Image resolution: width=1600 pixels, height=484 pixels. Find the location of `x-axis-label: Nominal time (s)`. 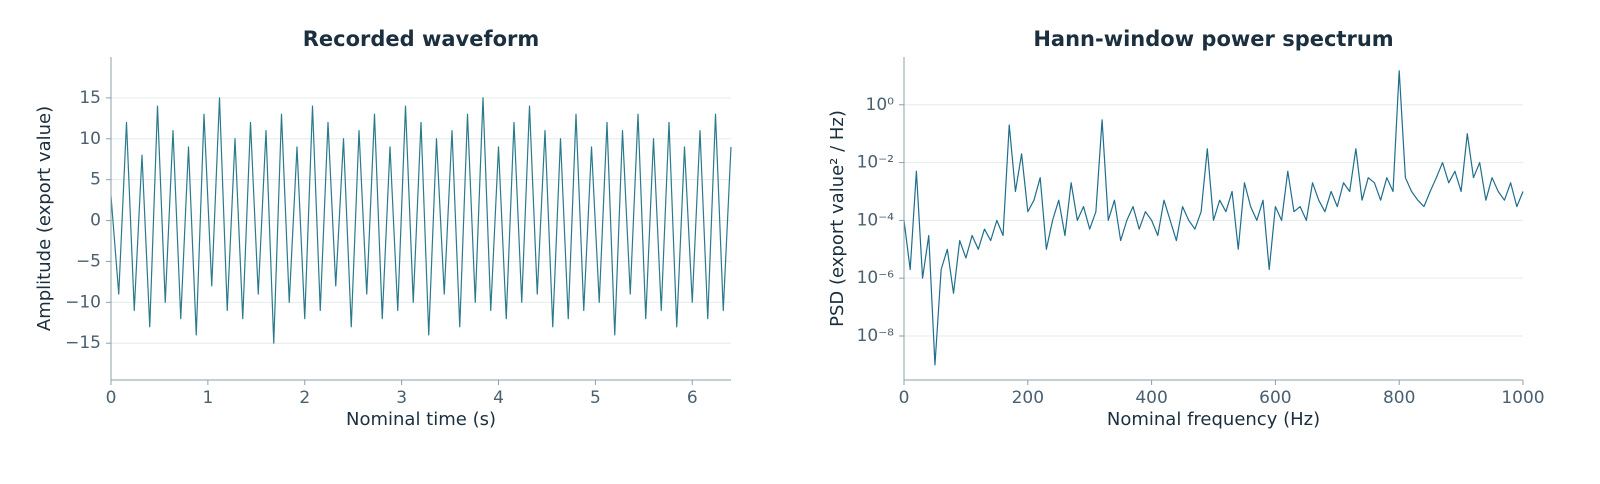

x-axis-label: Nominal time (s) is located at coordinates (421, 419).